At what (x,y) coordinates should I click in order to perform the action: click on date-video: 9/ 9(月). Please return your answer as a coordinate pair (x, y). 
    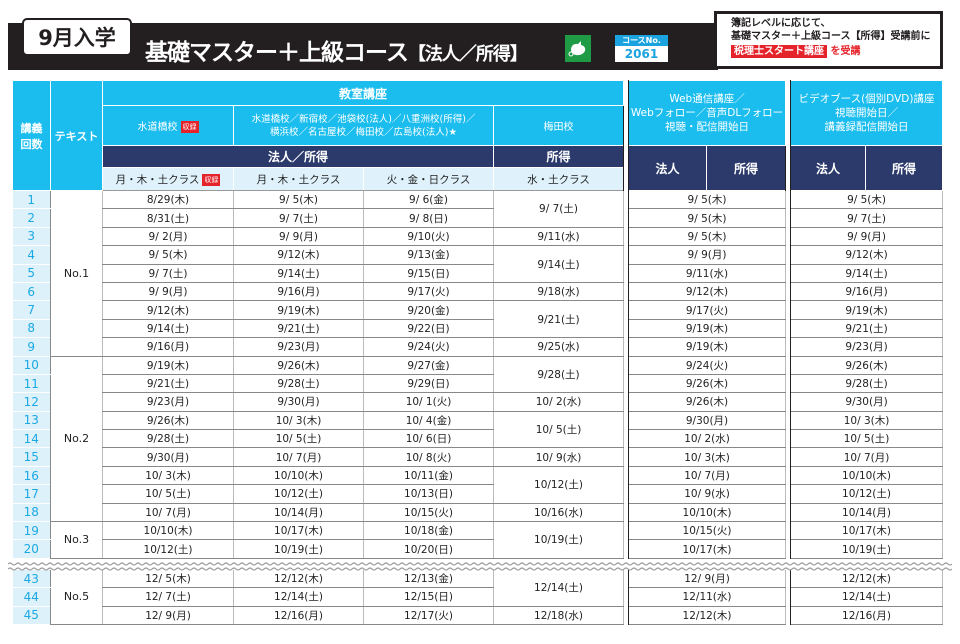
    Looking at the image, I should click on (867, 237).